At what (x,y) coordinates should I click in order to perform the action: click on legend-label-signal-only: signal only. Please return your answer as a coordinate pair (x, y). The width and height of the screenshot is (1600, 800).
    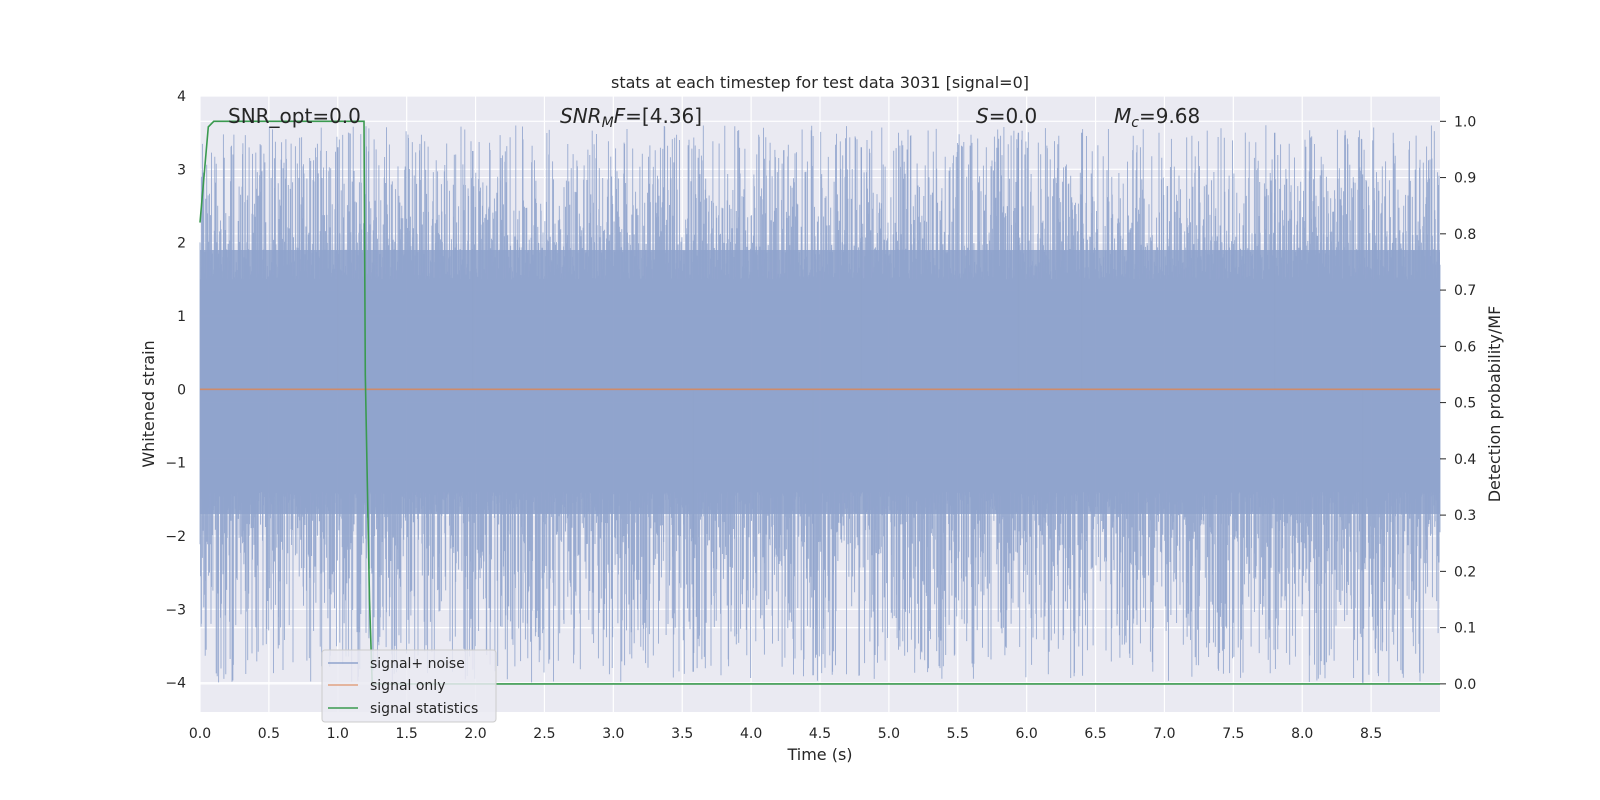
    Looking at the image, I should click on (407, 686).